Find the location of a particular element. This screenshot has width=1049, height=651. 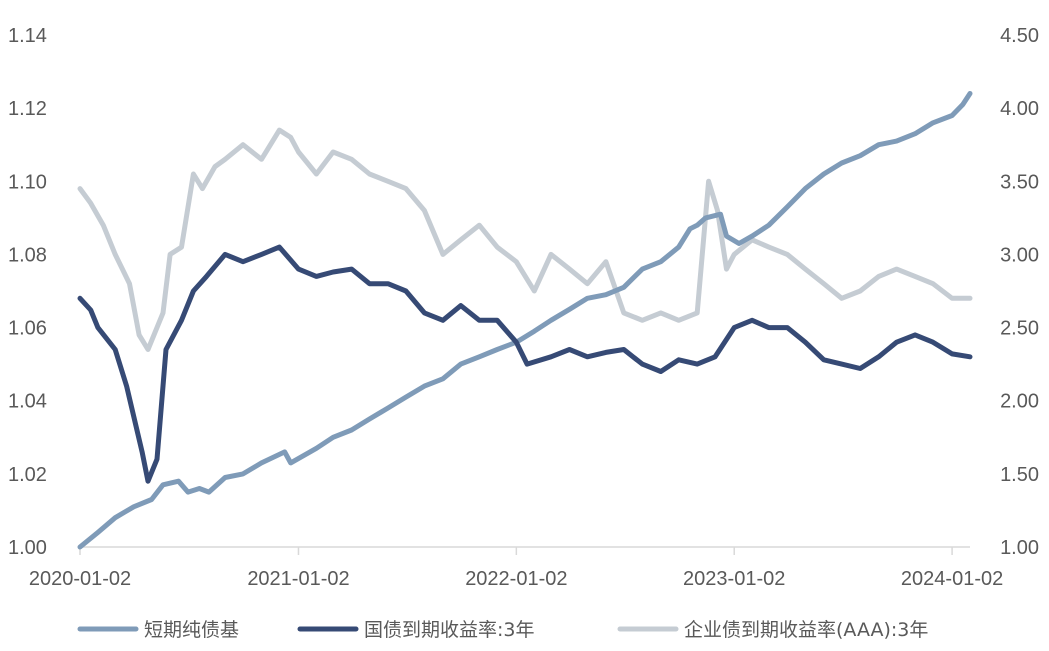

left-tick-label: 1.08 is located at coordinates (27, 255).